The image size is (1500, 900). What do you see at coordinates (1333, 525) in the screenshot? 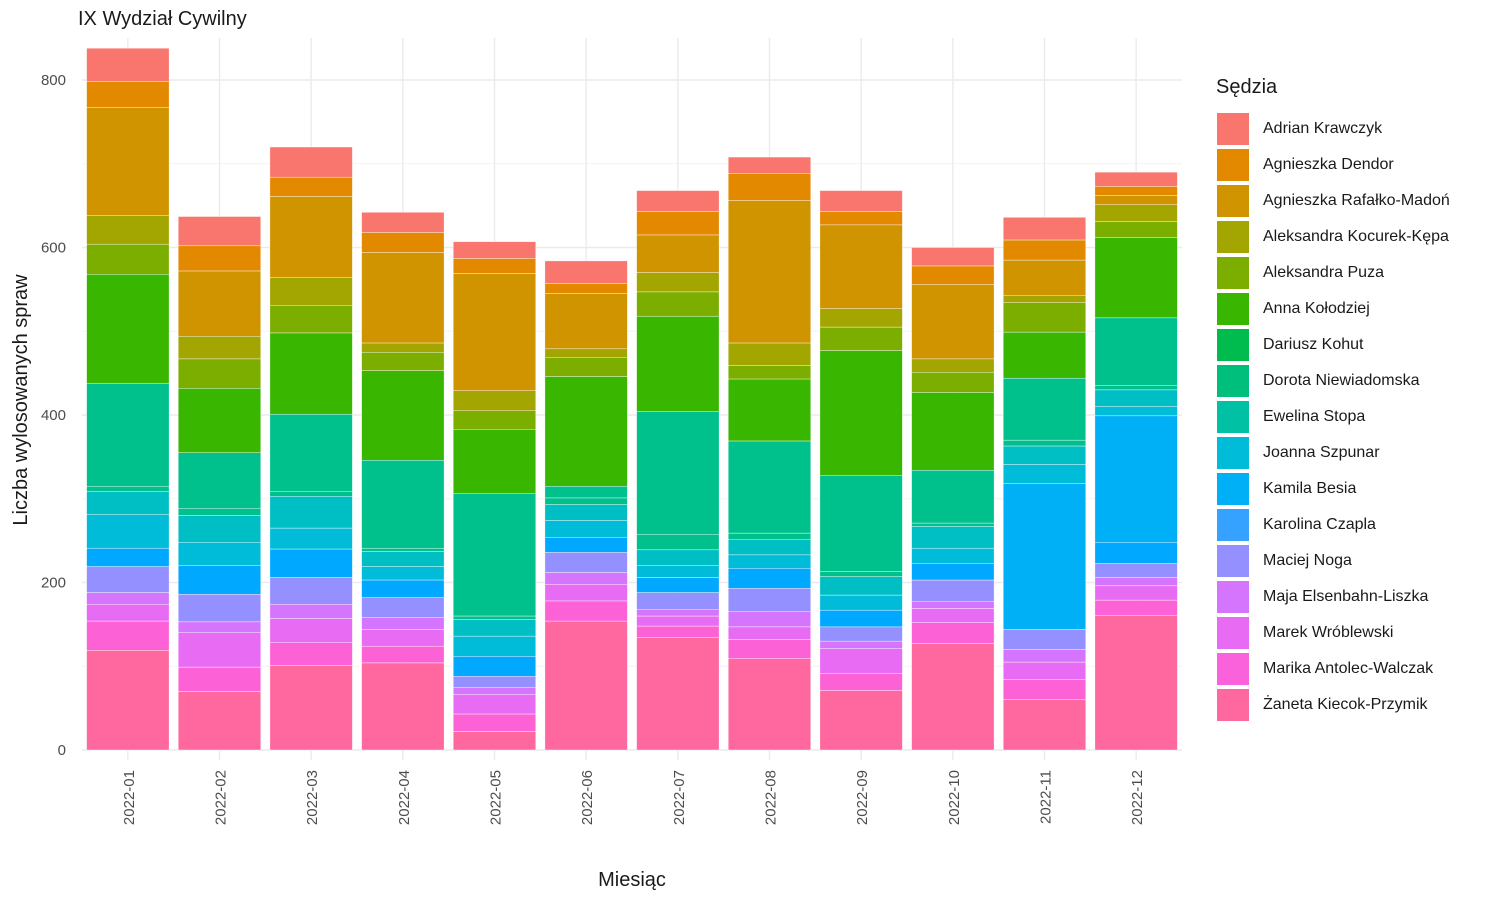
I see `legend-item: Karolina Czapla` at bounding box center [1333, 525].